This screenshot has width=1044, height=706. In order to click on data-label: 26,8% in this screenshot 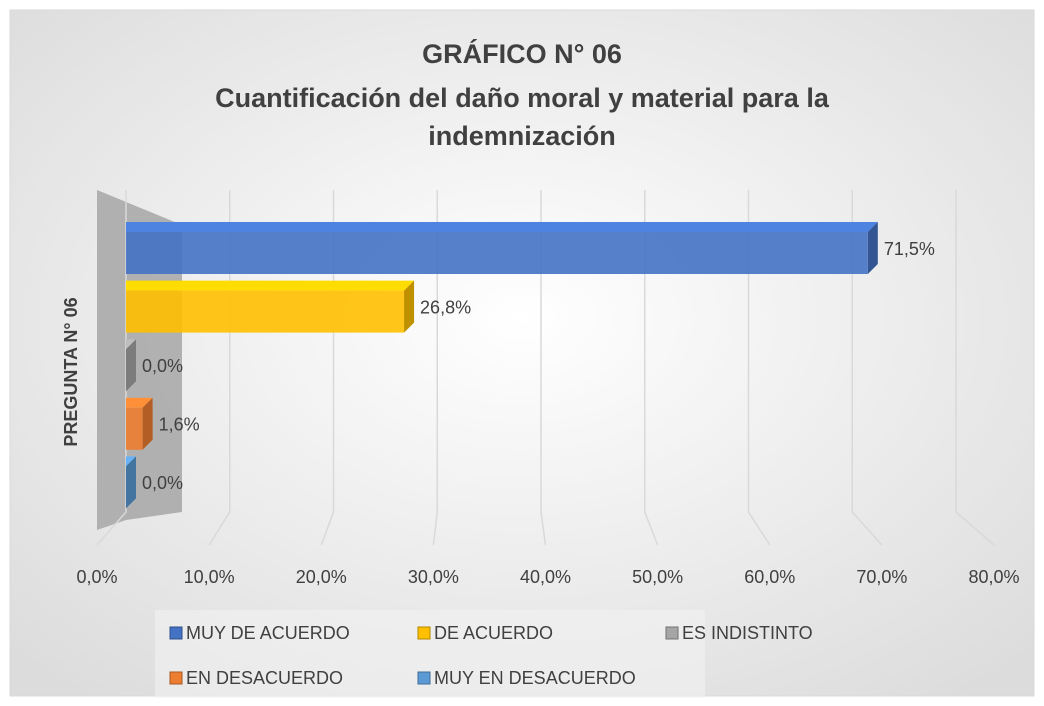, I will do `click(445, 307)`.